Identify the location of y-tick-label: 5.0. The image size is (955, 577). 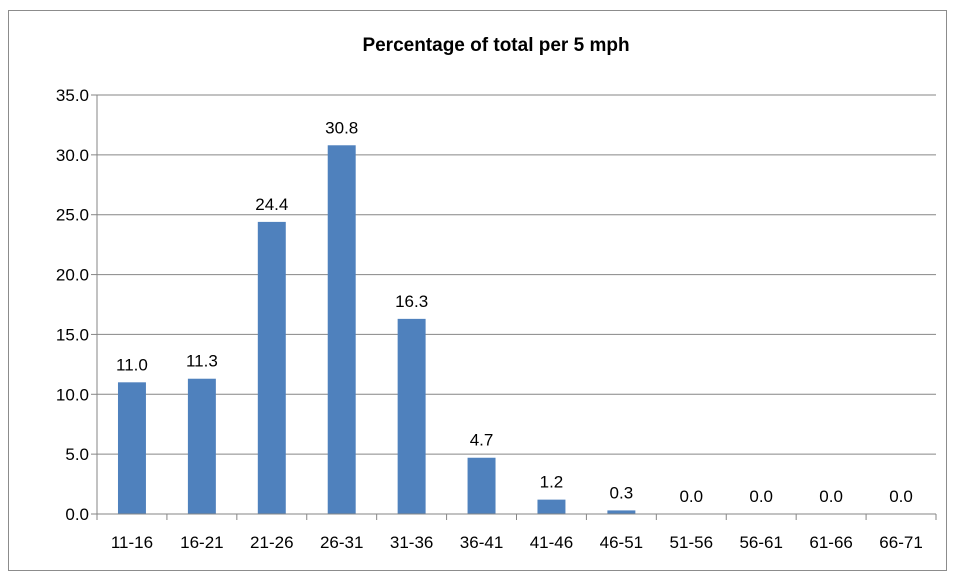
(77, 454).